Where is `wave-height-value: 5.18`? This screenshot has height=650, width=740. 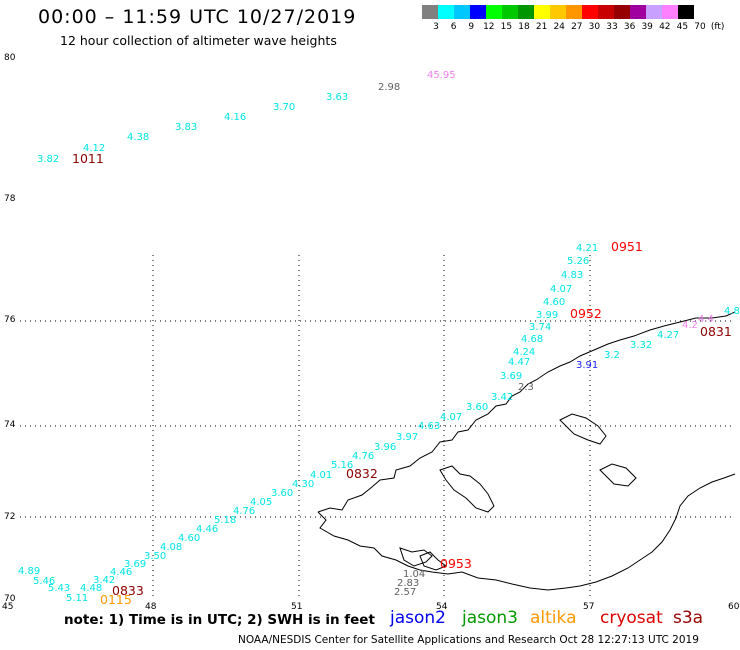 wave-height-value: 5.18 is located at coordinates (225, 520).